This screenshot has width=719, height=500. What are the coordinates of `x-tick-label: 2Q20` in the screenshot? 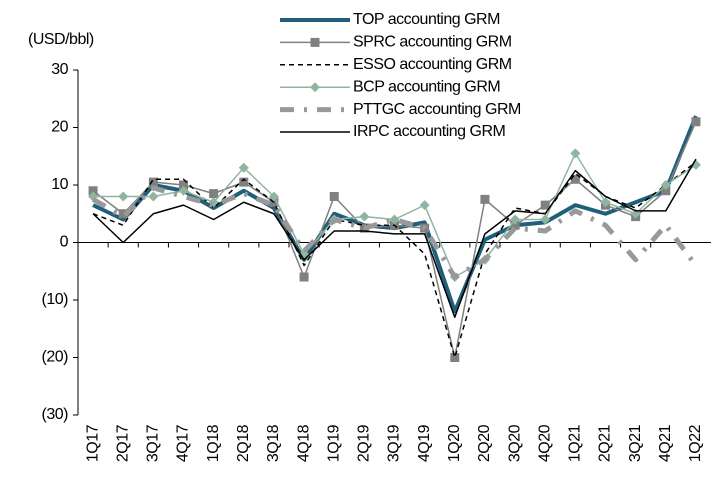 It's located at (484, 443).